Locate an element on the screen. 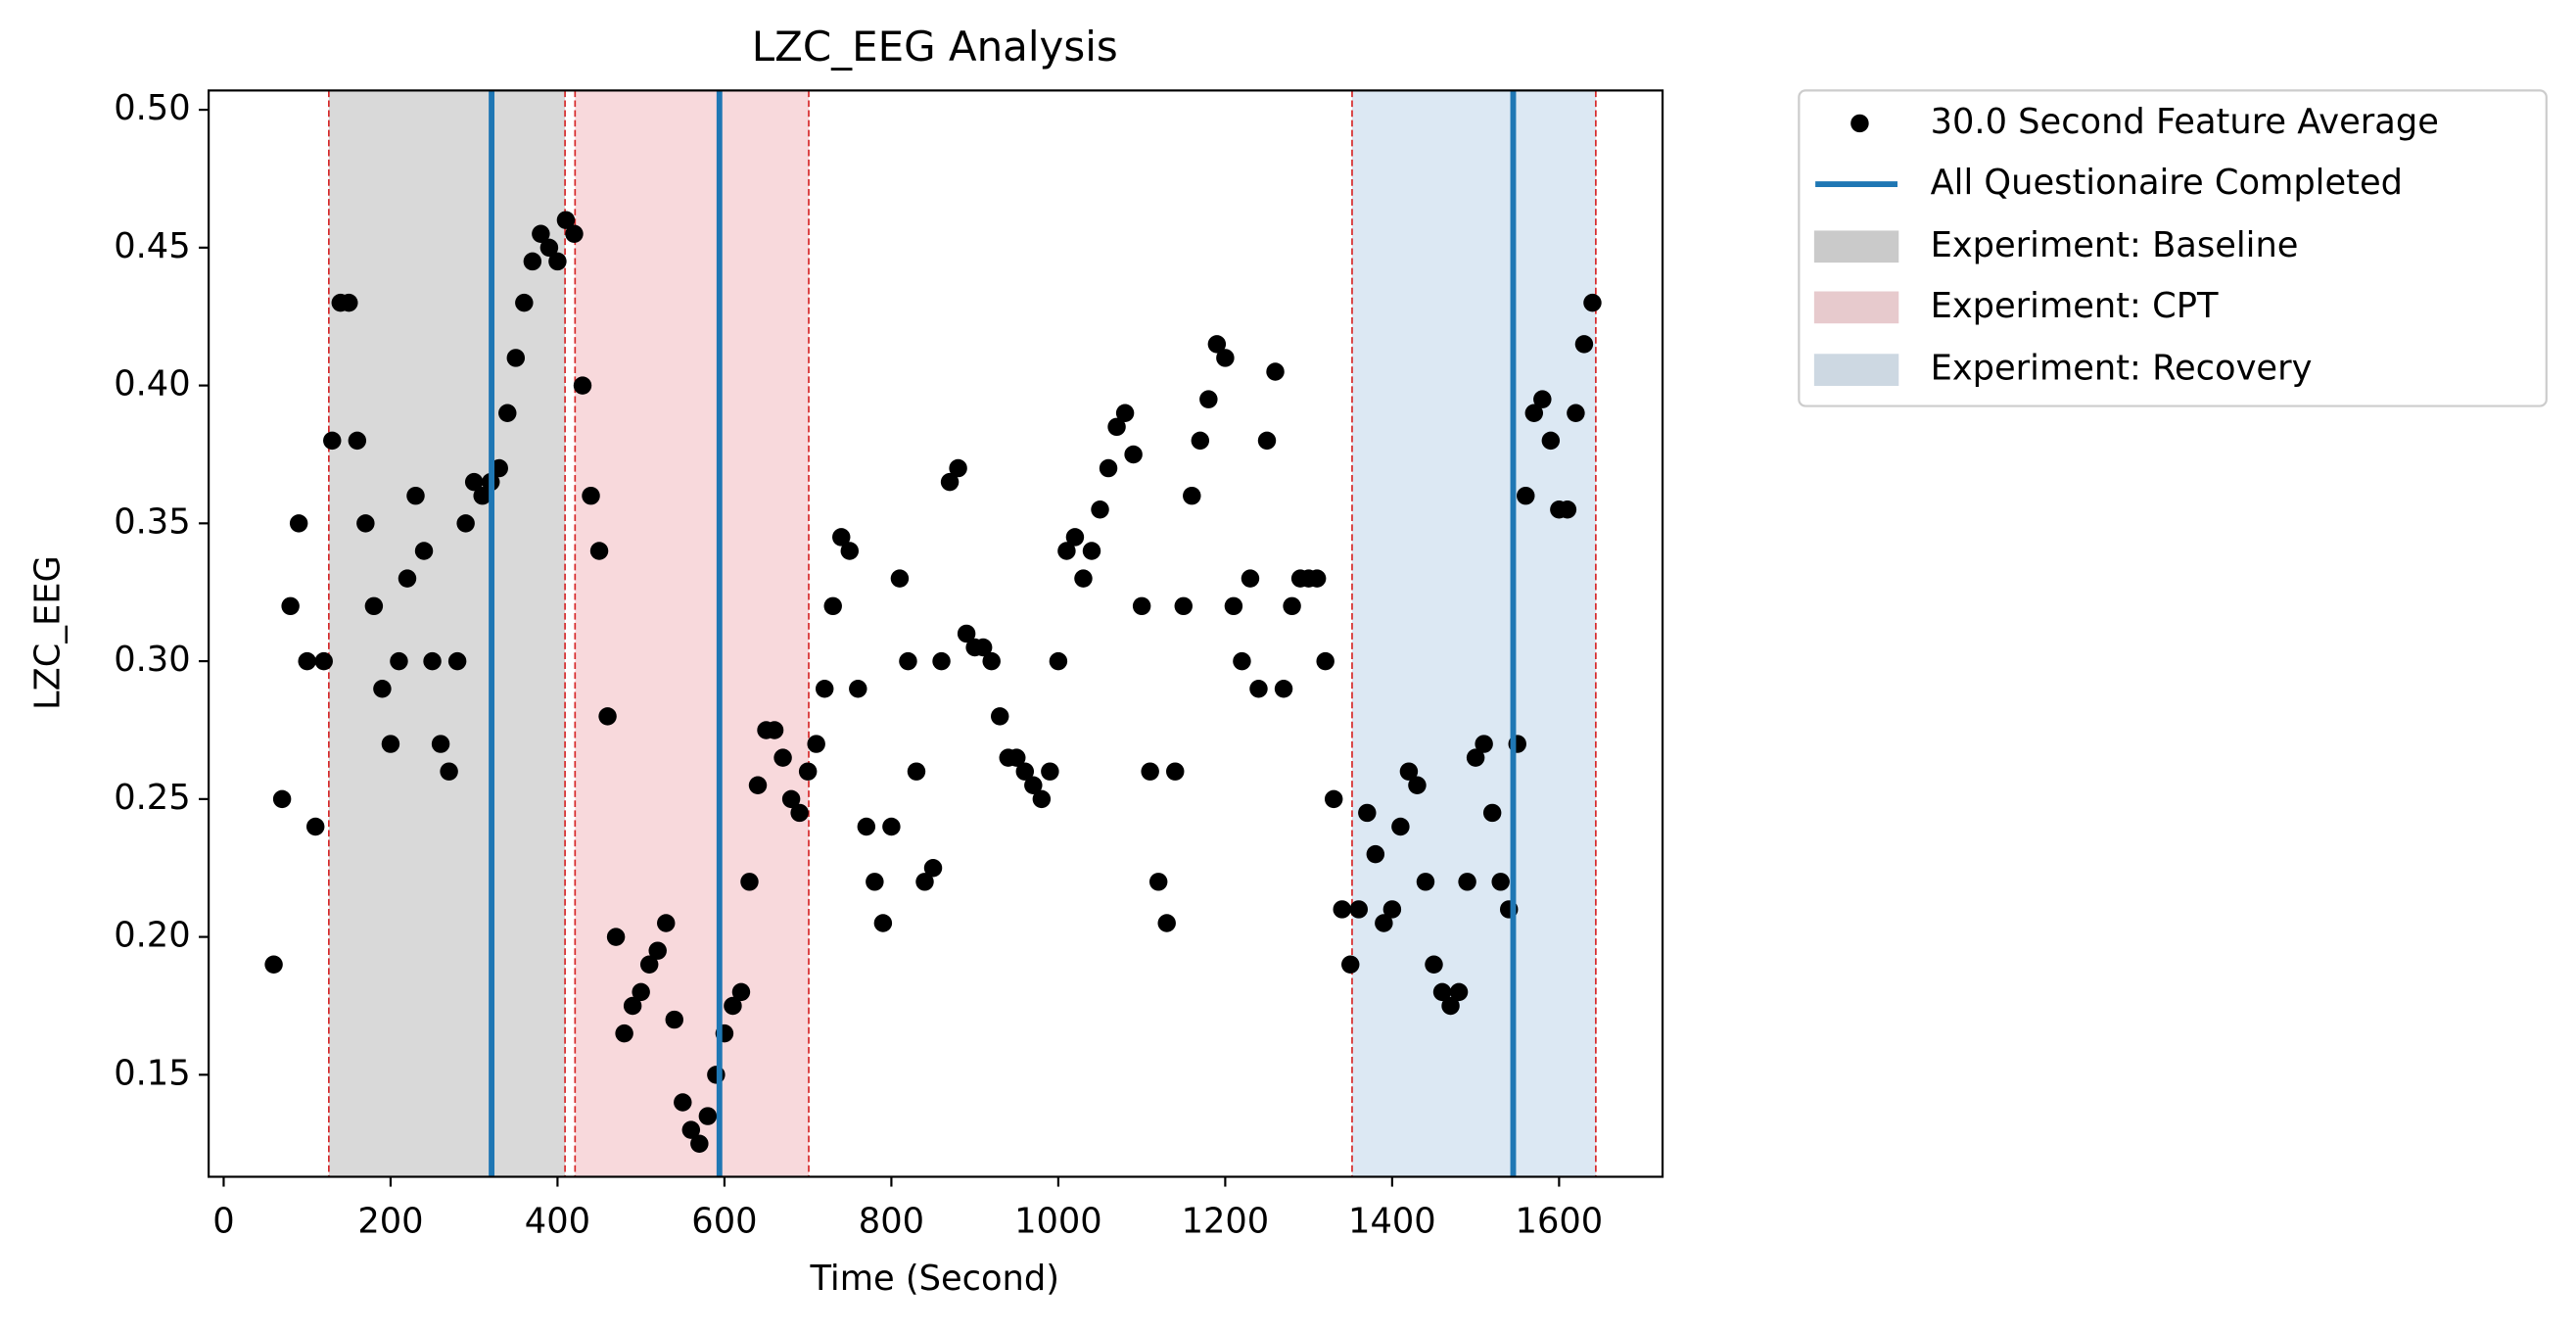  legend-label: Experiment: Baseline is located at coordinates (2115, 245).